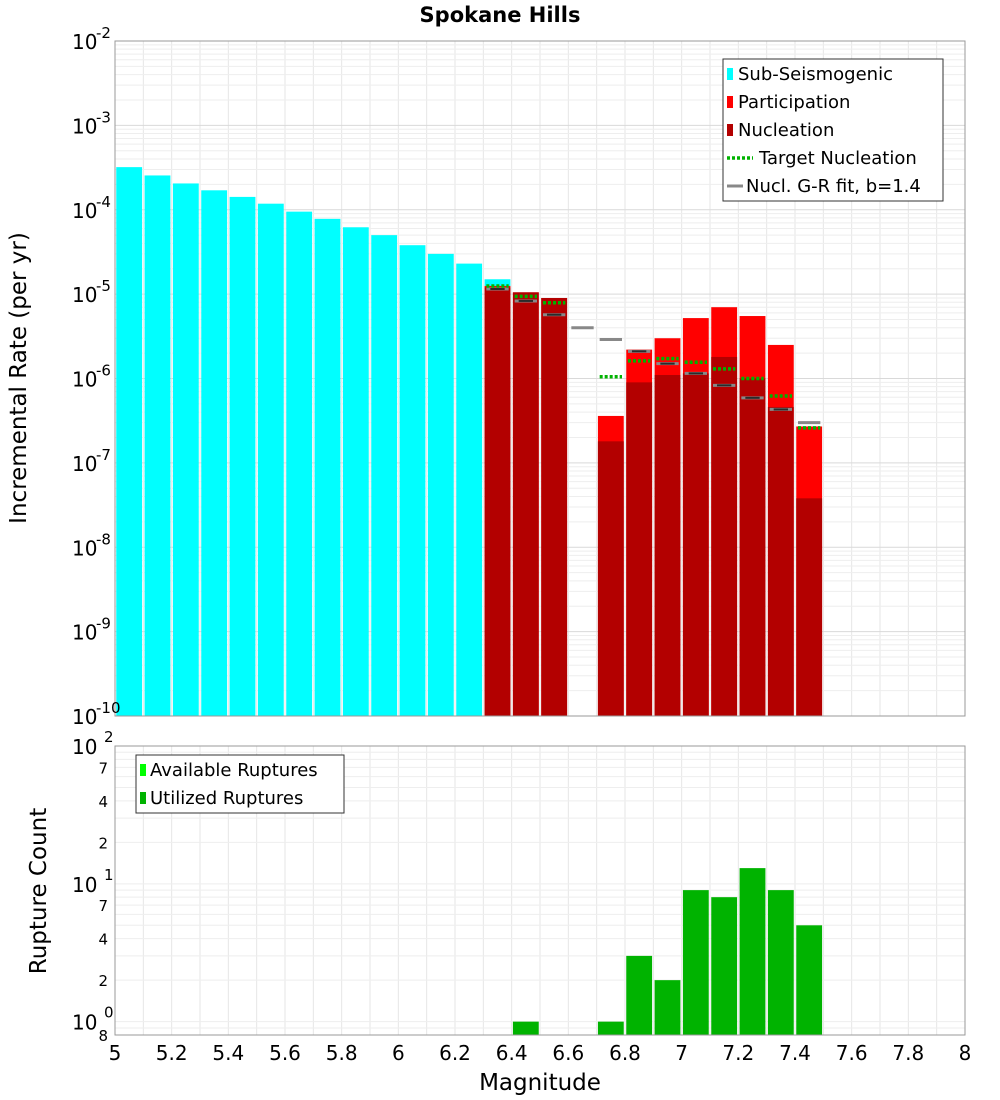 The width and height of the screenshot is (1000, 1100). Describe the element at coordinates (795, 1053) in the screenshot. I see `x-tick-label: 7.4` at that location.